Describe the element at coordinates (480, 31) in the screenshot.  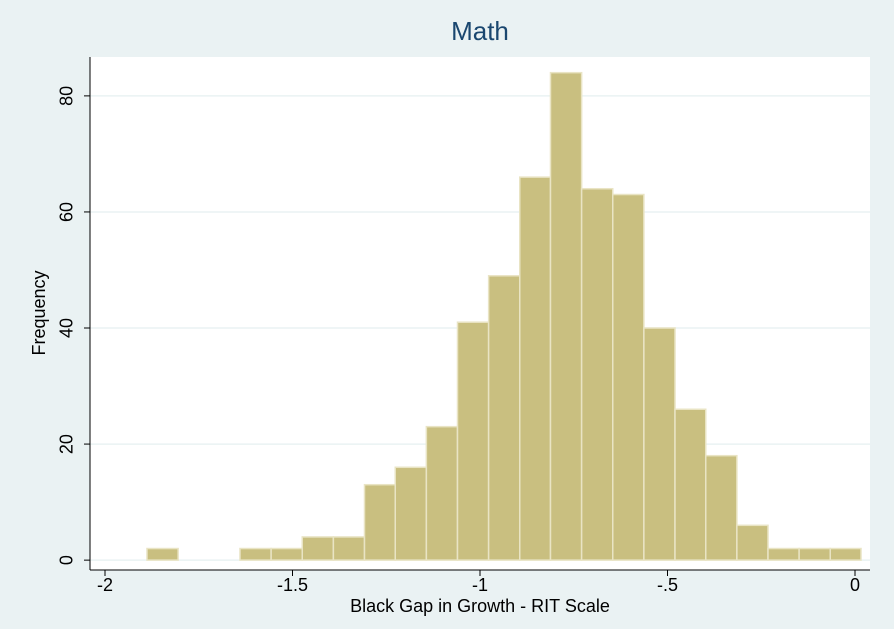
I see `chart-title: Math` at that location.